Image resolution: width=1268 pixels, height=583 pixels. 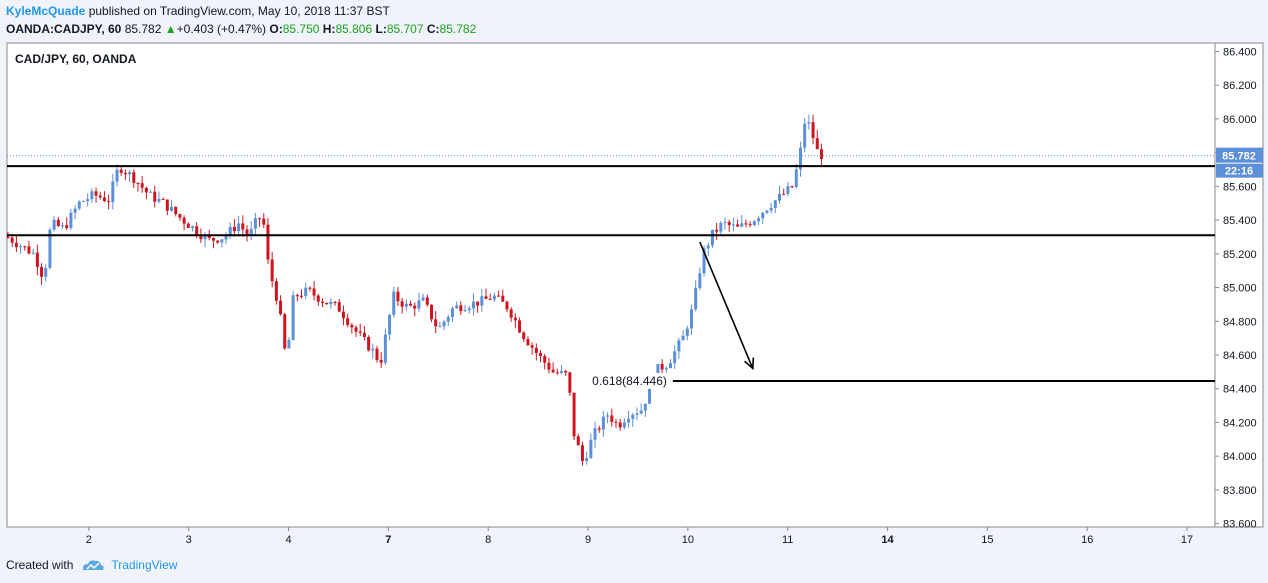 I want to click on author-link: KyleMcQuade, so click(x=46, y=11).